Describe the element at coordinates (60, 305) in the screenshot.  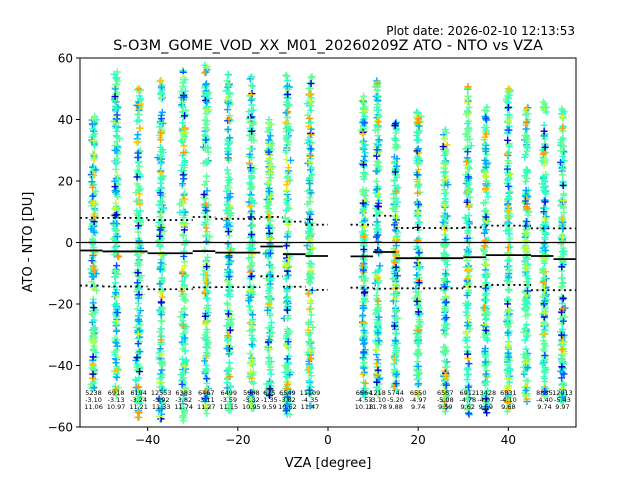
I see `y-tick-label: −20` at that location.